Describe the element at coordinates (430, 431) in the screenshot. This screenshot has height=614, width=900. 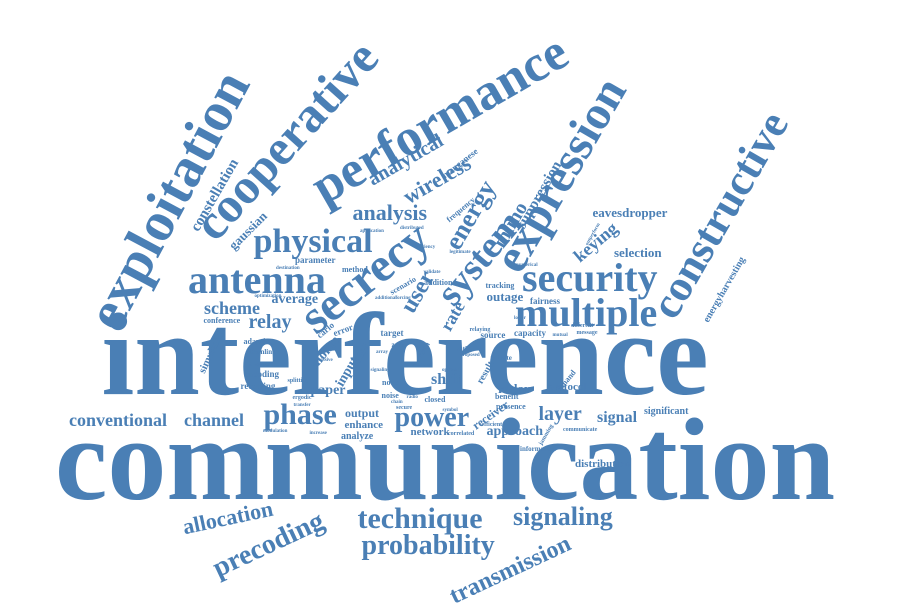
I see `word-network: network` at that location.